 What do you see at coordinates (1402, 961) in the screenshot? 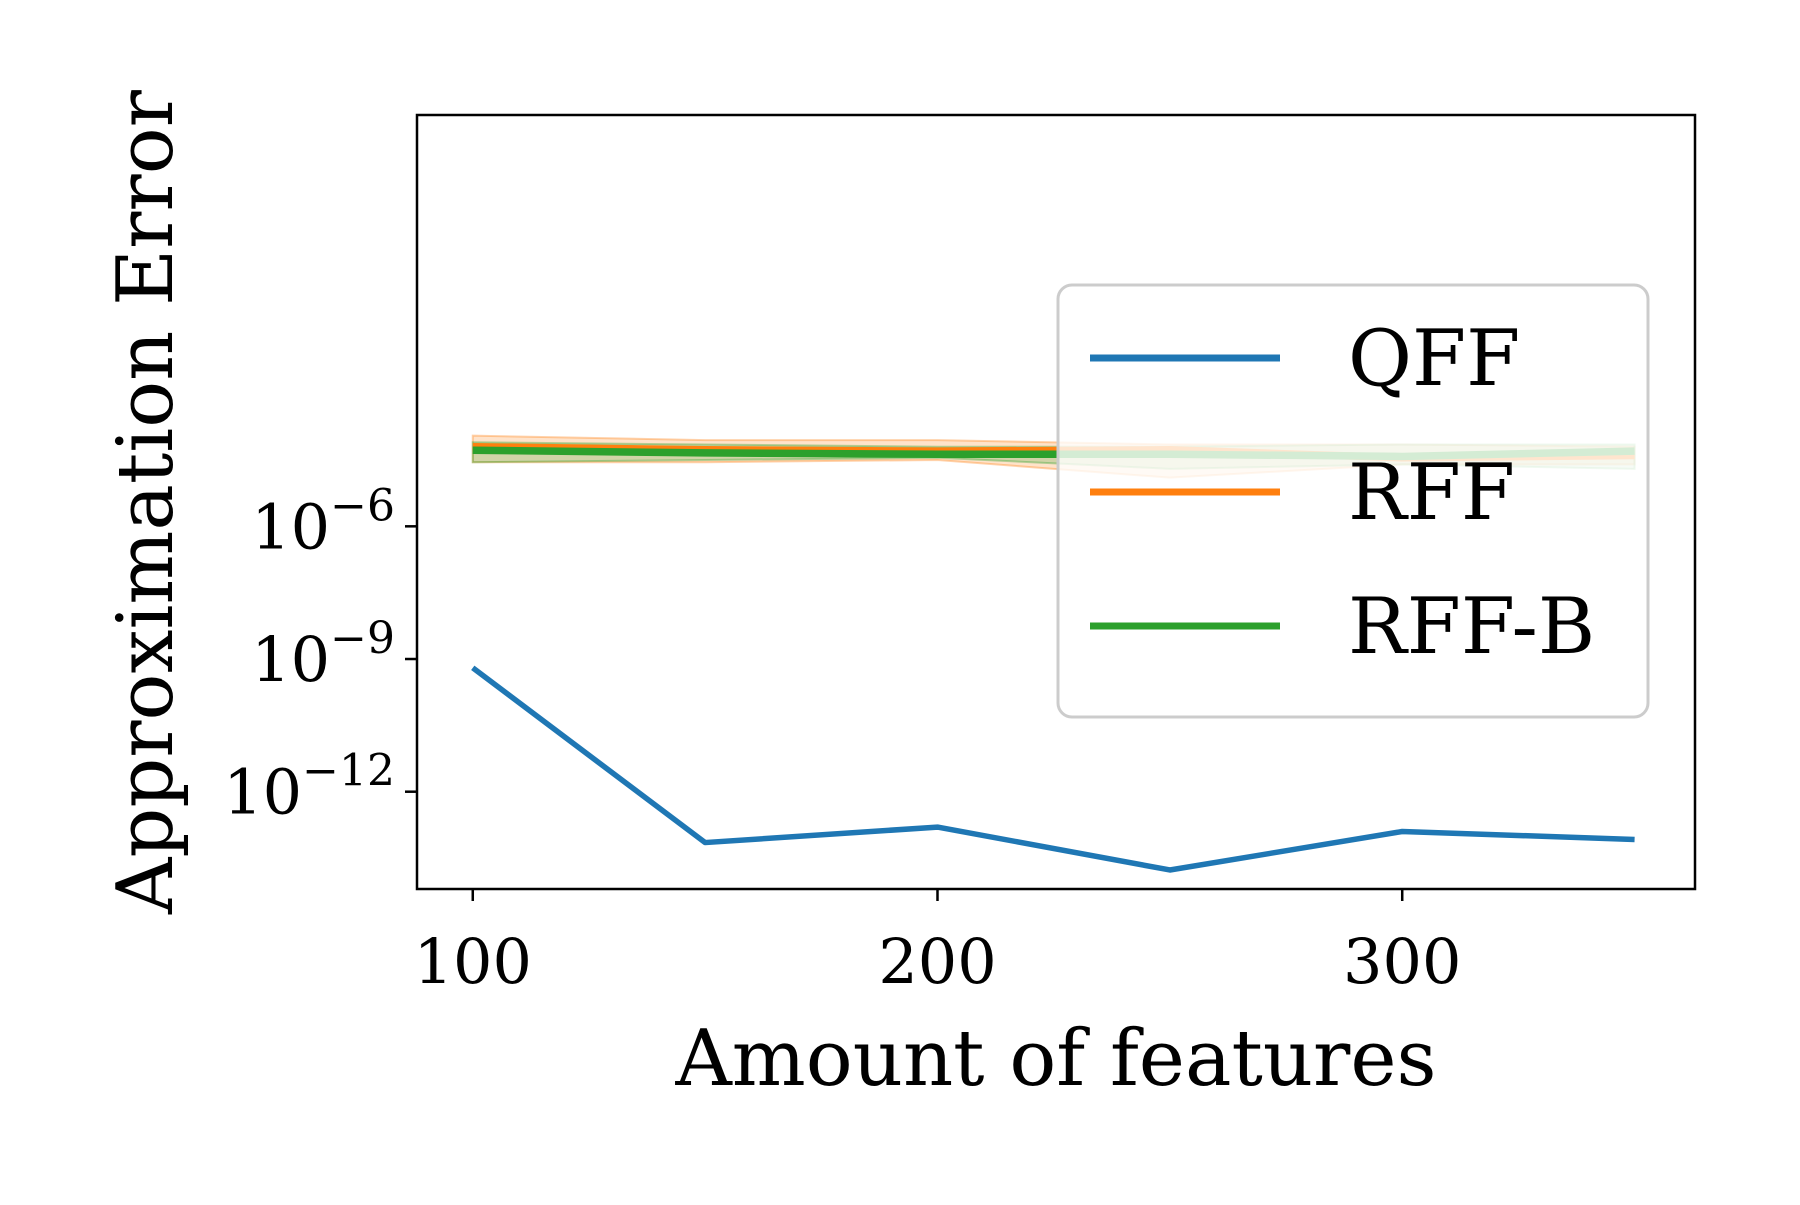
I see `x-tick-label: 300` at bounding box center [1402, 961].